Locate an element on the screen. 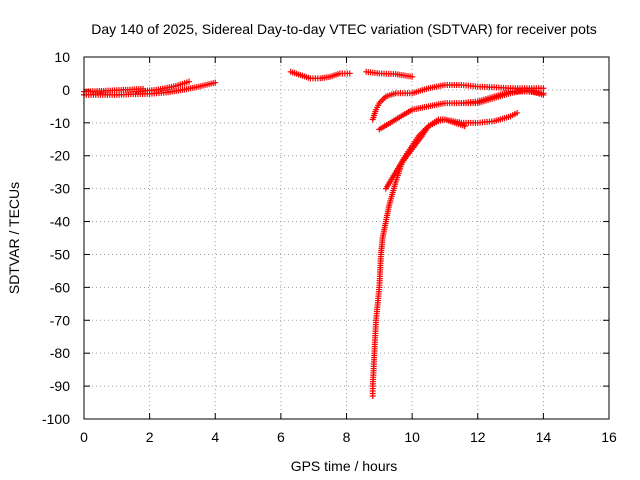 The width and height of the screenshot is (640, 480). y-tick-label: -80 is located at coordinates (60, 353).